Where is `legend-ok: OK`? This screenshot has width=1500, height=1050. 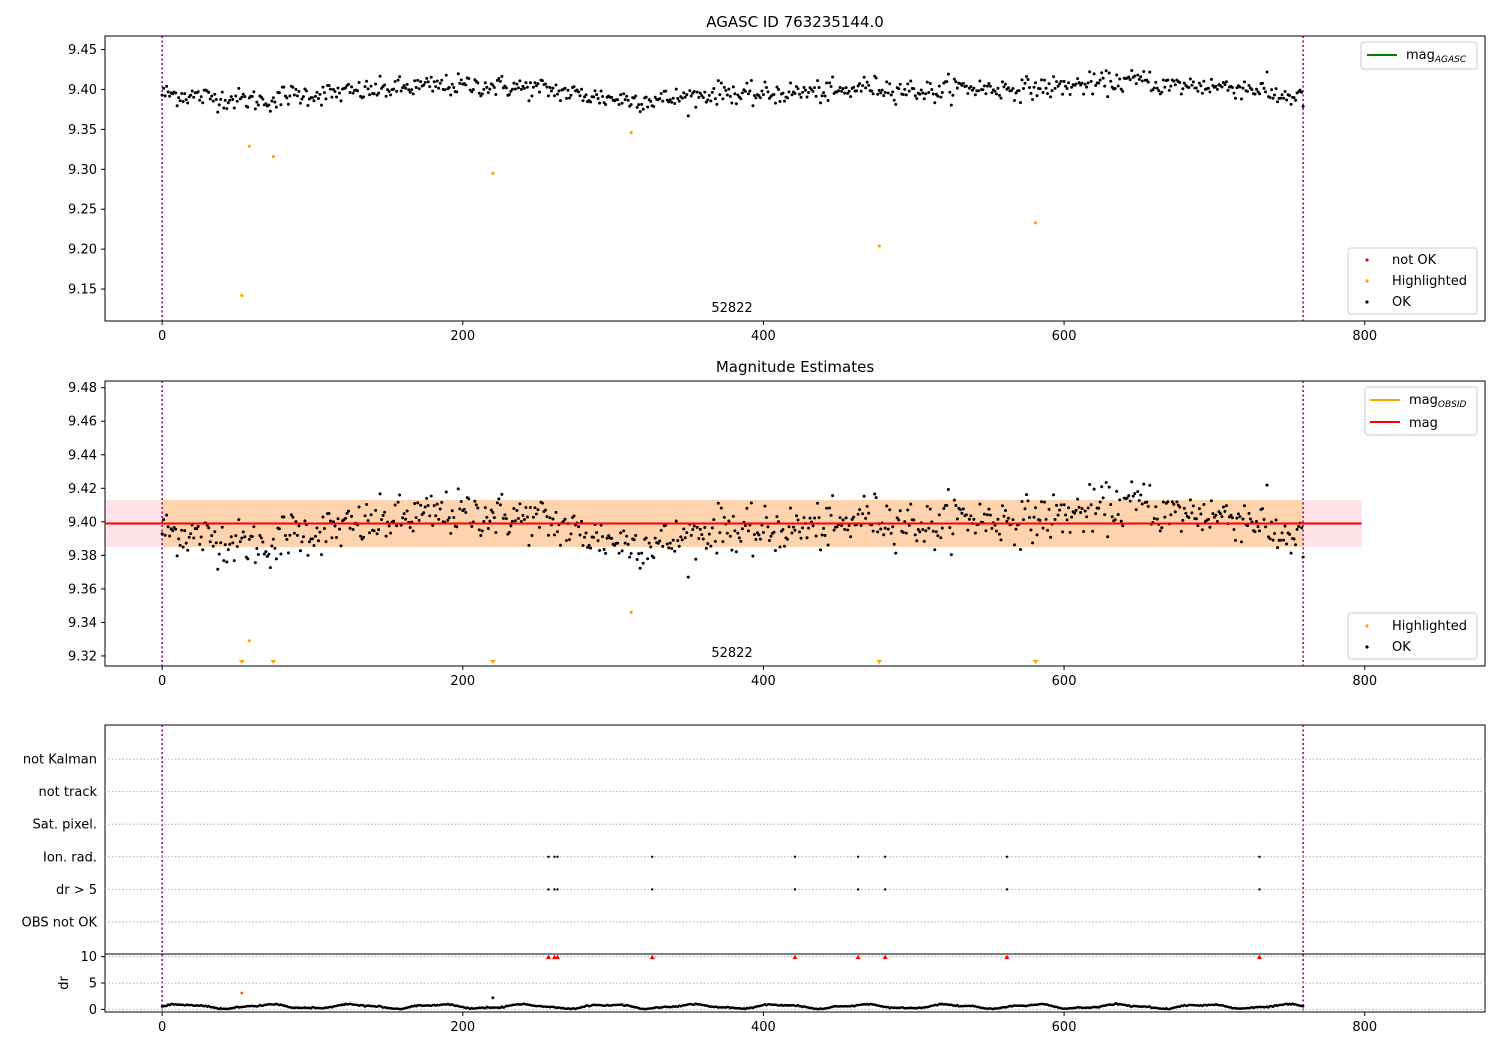
legend-ok: OK is located at coordinates (1401, 647).